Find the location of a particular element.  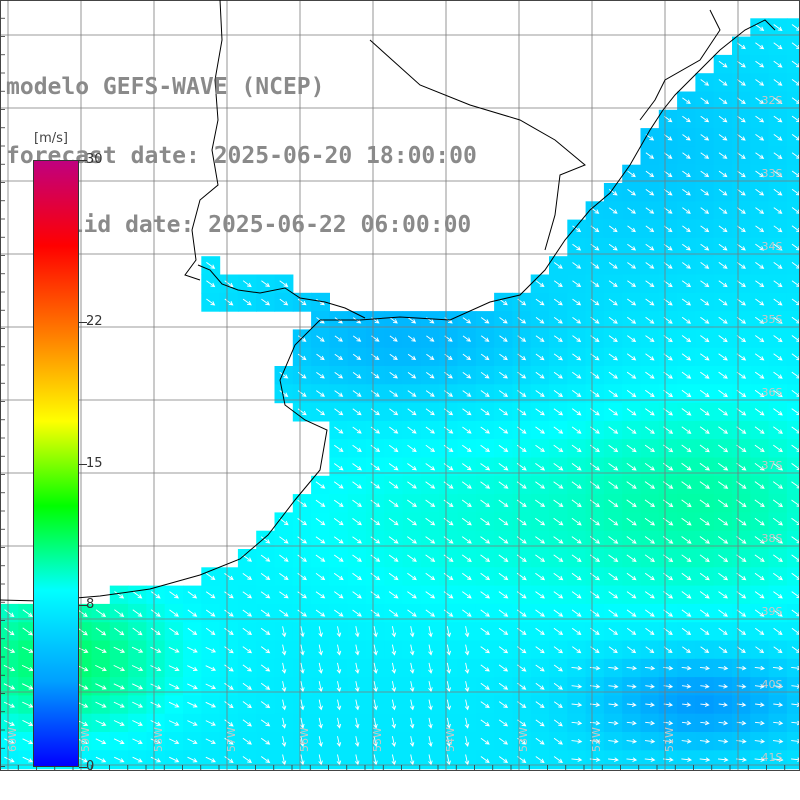

colorbar-tick-mark is located at coordinates (83, 322).